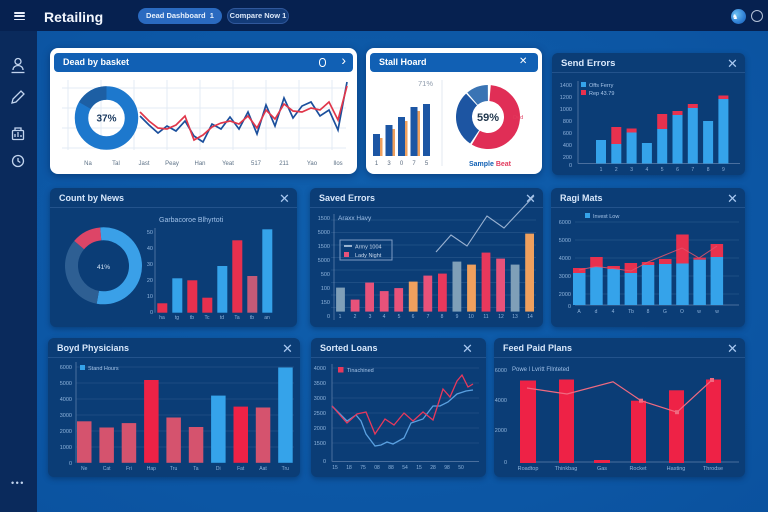 The width and height of the screenshot is (768, 512). What do you see at coordinates (267, 318) in the screenshot?
I see `svg-text: an` at bounding box center [267, 318].